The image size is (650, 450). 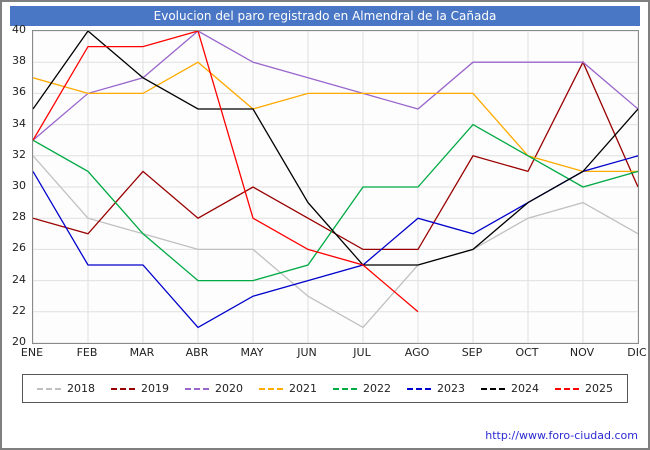 What do you see at coordinates (303, 388) in the screenshot?
I see `legend-label-2021: 2021` at bounding box center [303, 388].